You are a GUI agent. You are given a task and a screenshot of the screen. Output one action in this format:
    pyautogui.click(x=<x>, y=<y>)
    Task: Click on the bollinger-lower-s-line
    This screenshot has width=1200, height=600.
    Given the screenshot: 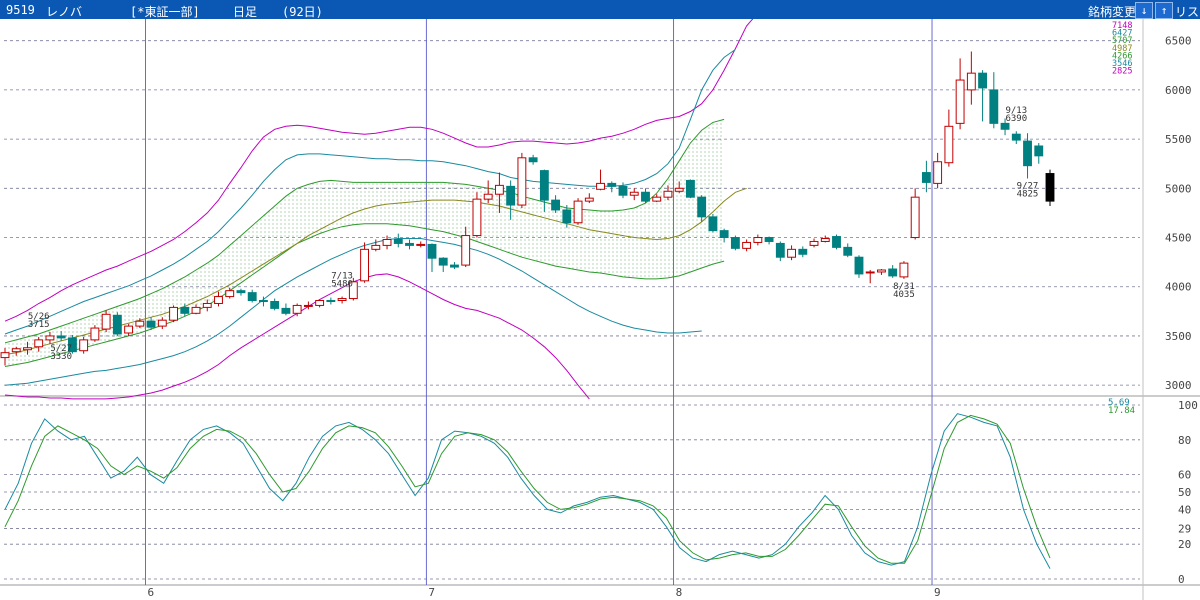 What is the action you would take?
    pyautogui.click(x=364, y=295)
    